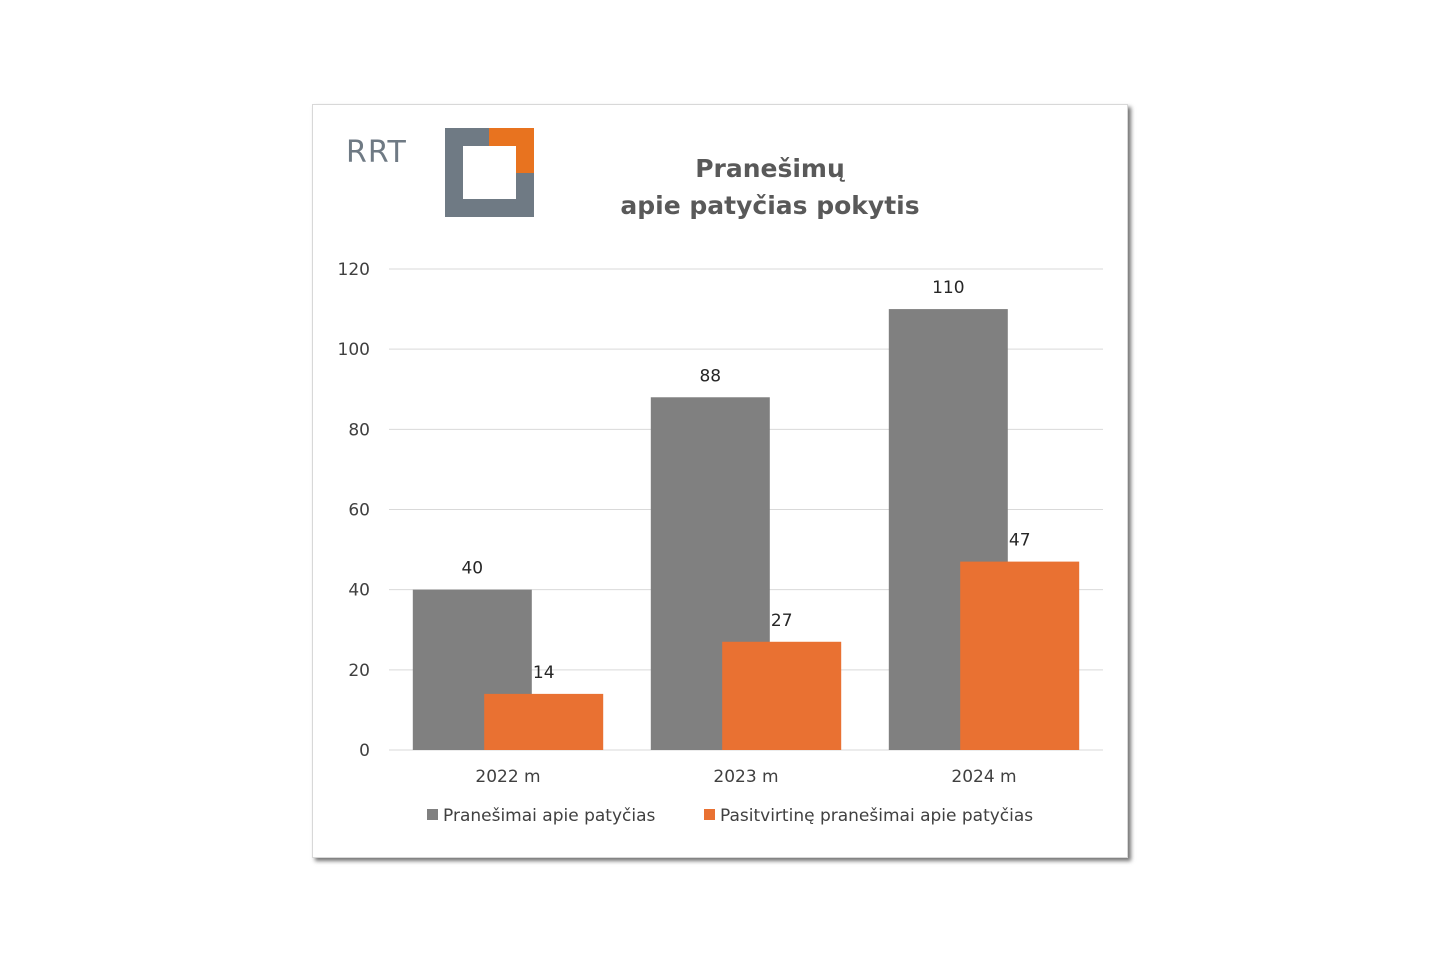 This screenshot has height=960, width=1440. Describe the element at coordinates (876, 816) in the screenshot. I see `legend-label: Pasitvirtinę pranešimai apie patyčias` at that location.